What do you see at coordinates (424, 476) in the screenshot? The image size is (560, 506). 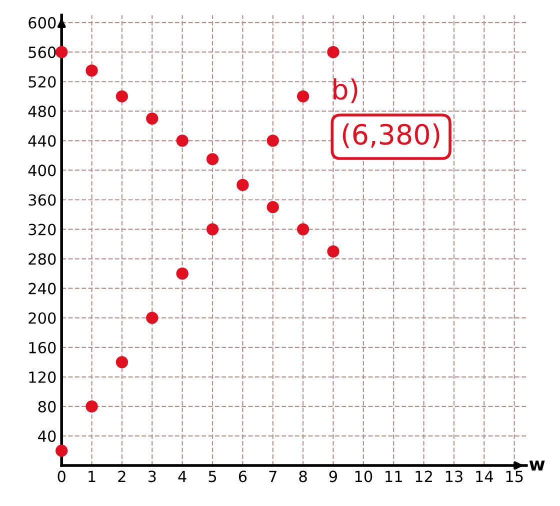 I see `x-tick-label: 12` at bounding box center [424, 476].